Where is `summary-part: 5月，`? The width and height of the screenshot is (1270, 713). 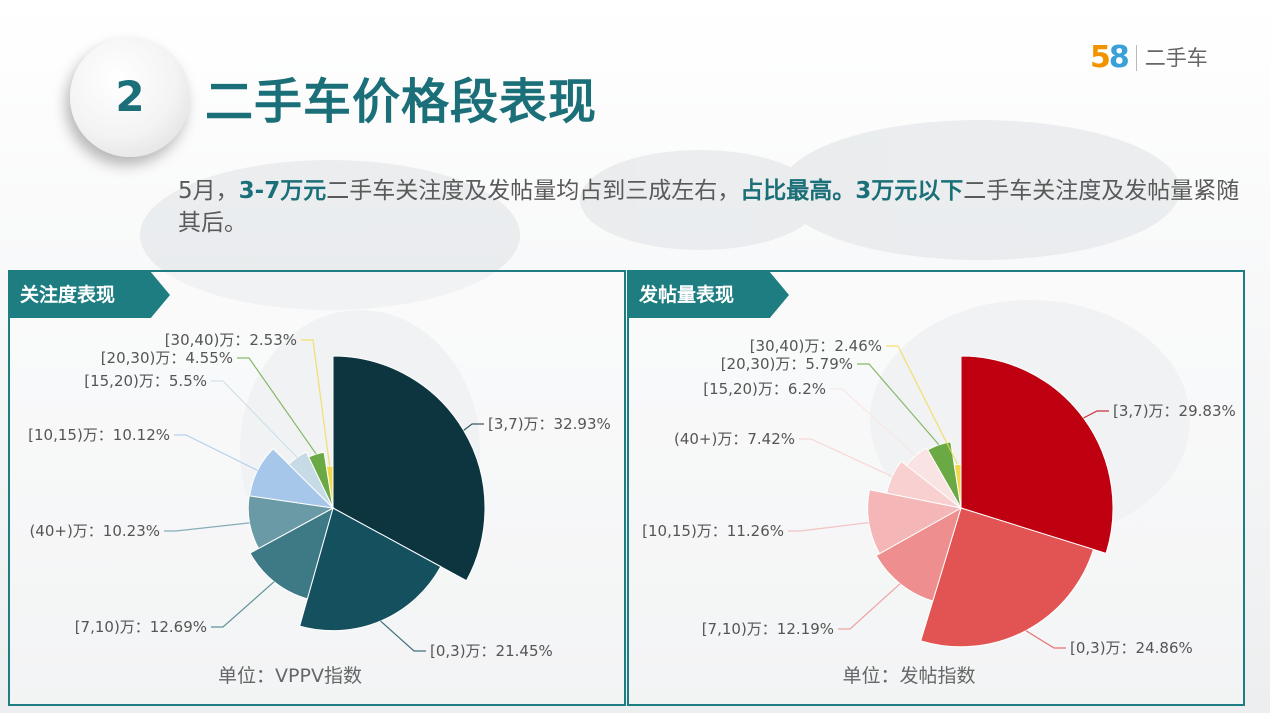
summary-part: 5月， is located at coordinates (208, 191).